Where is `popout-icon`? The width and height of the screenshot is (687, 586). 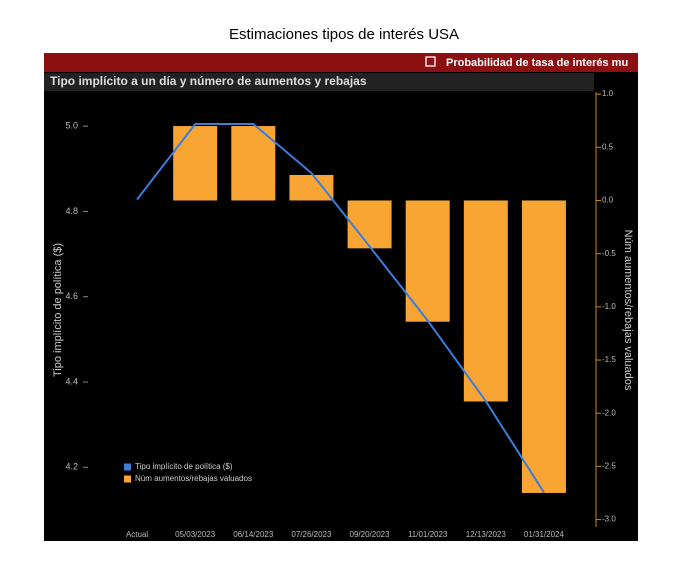 popout-icon is located at coordinates (430, 61).